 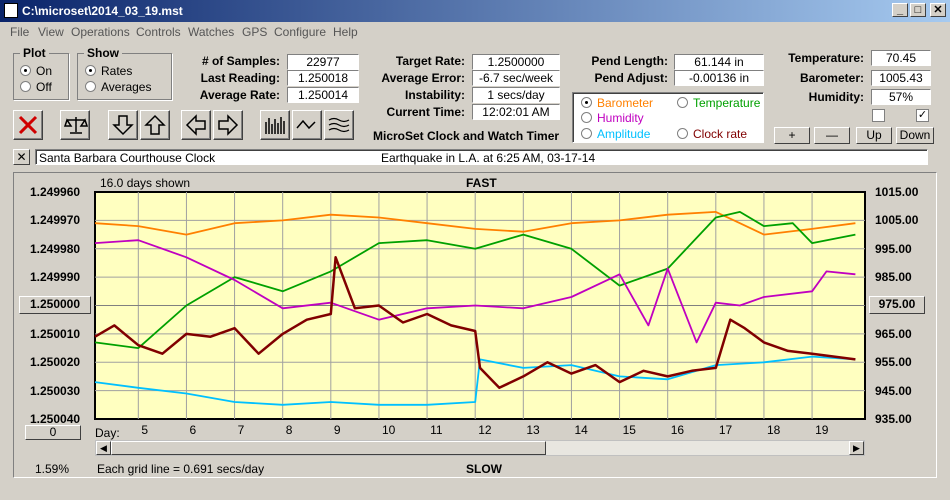 What do you see at coordinates (11, 10) in the screenshot?
I see `app-icon` at bounding box center [11, 10].